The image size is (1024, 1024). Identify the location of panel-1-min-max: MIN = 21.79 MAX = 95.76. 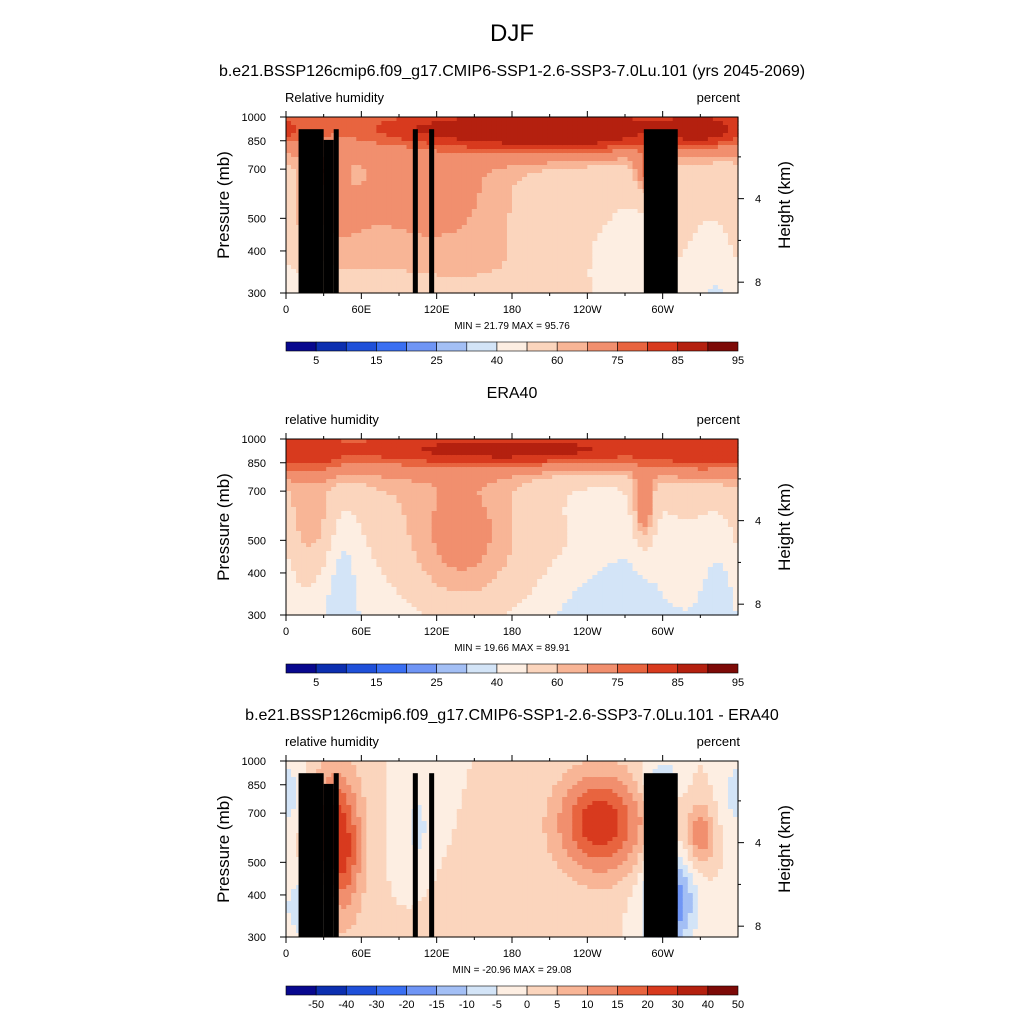
(512, 326).